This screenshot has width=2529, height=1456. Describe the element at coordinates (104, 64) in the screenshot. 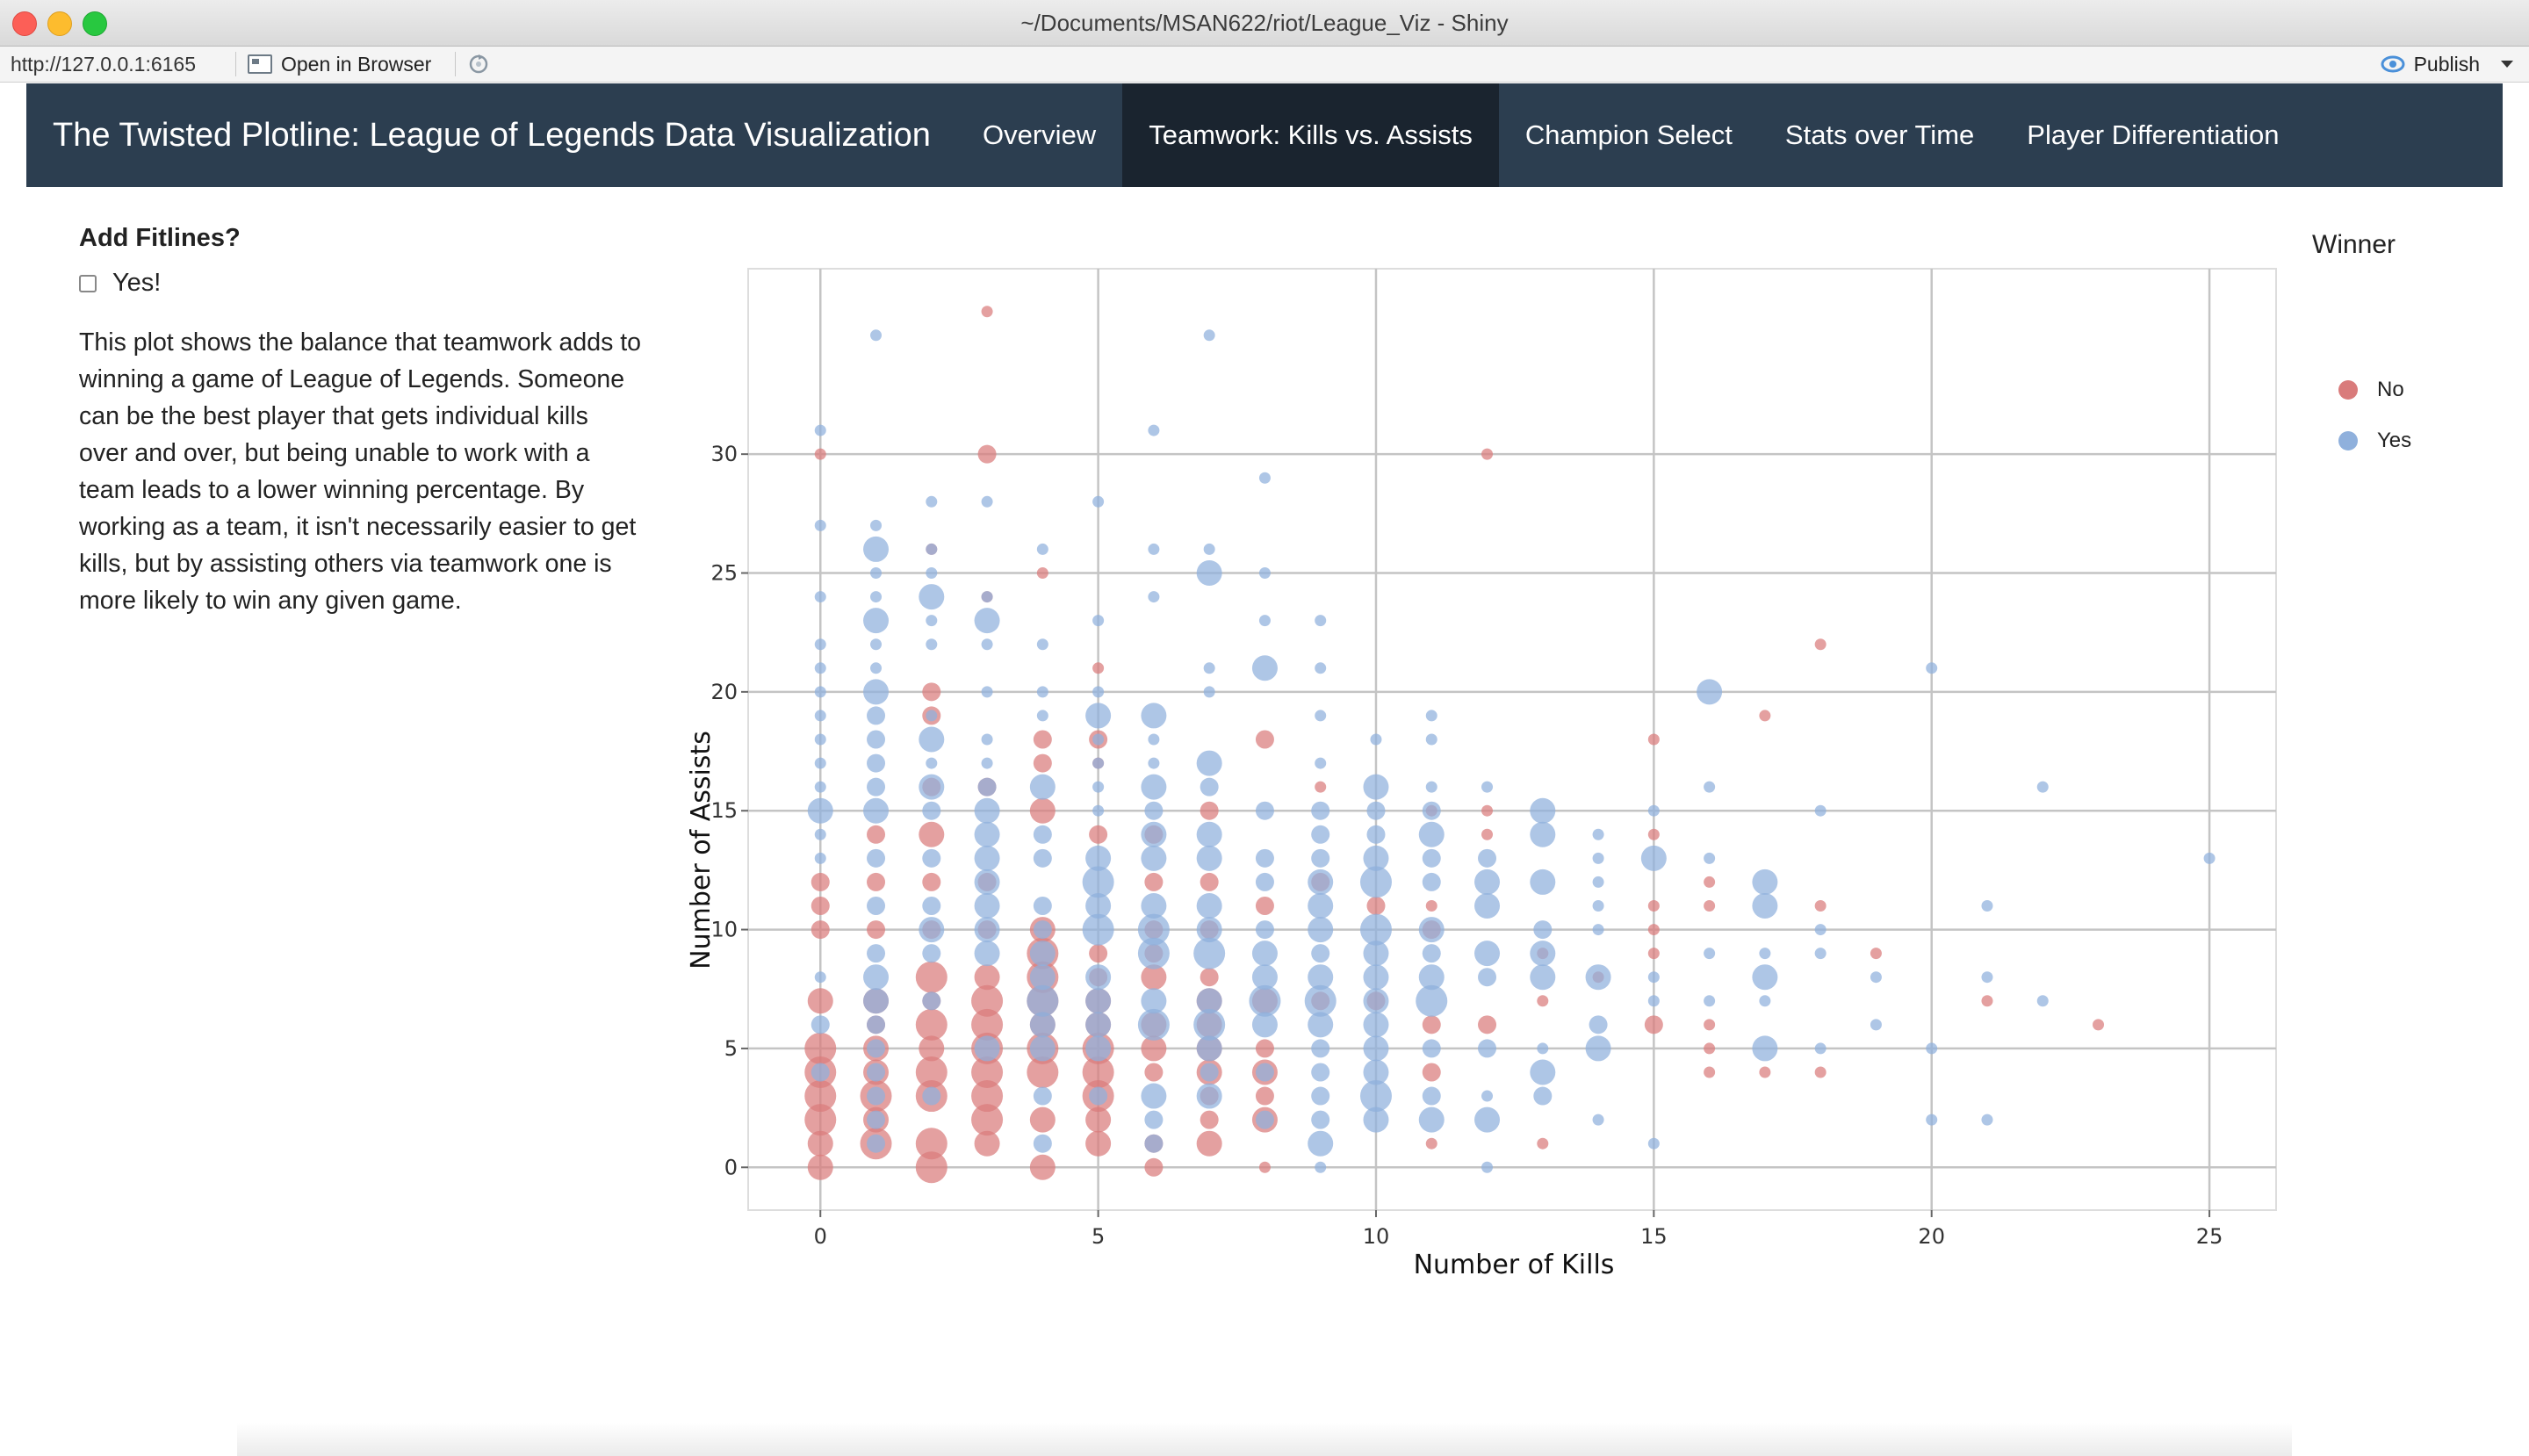

I see `url-display: http://127.0.0.1:6165` at that location.